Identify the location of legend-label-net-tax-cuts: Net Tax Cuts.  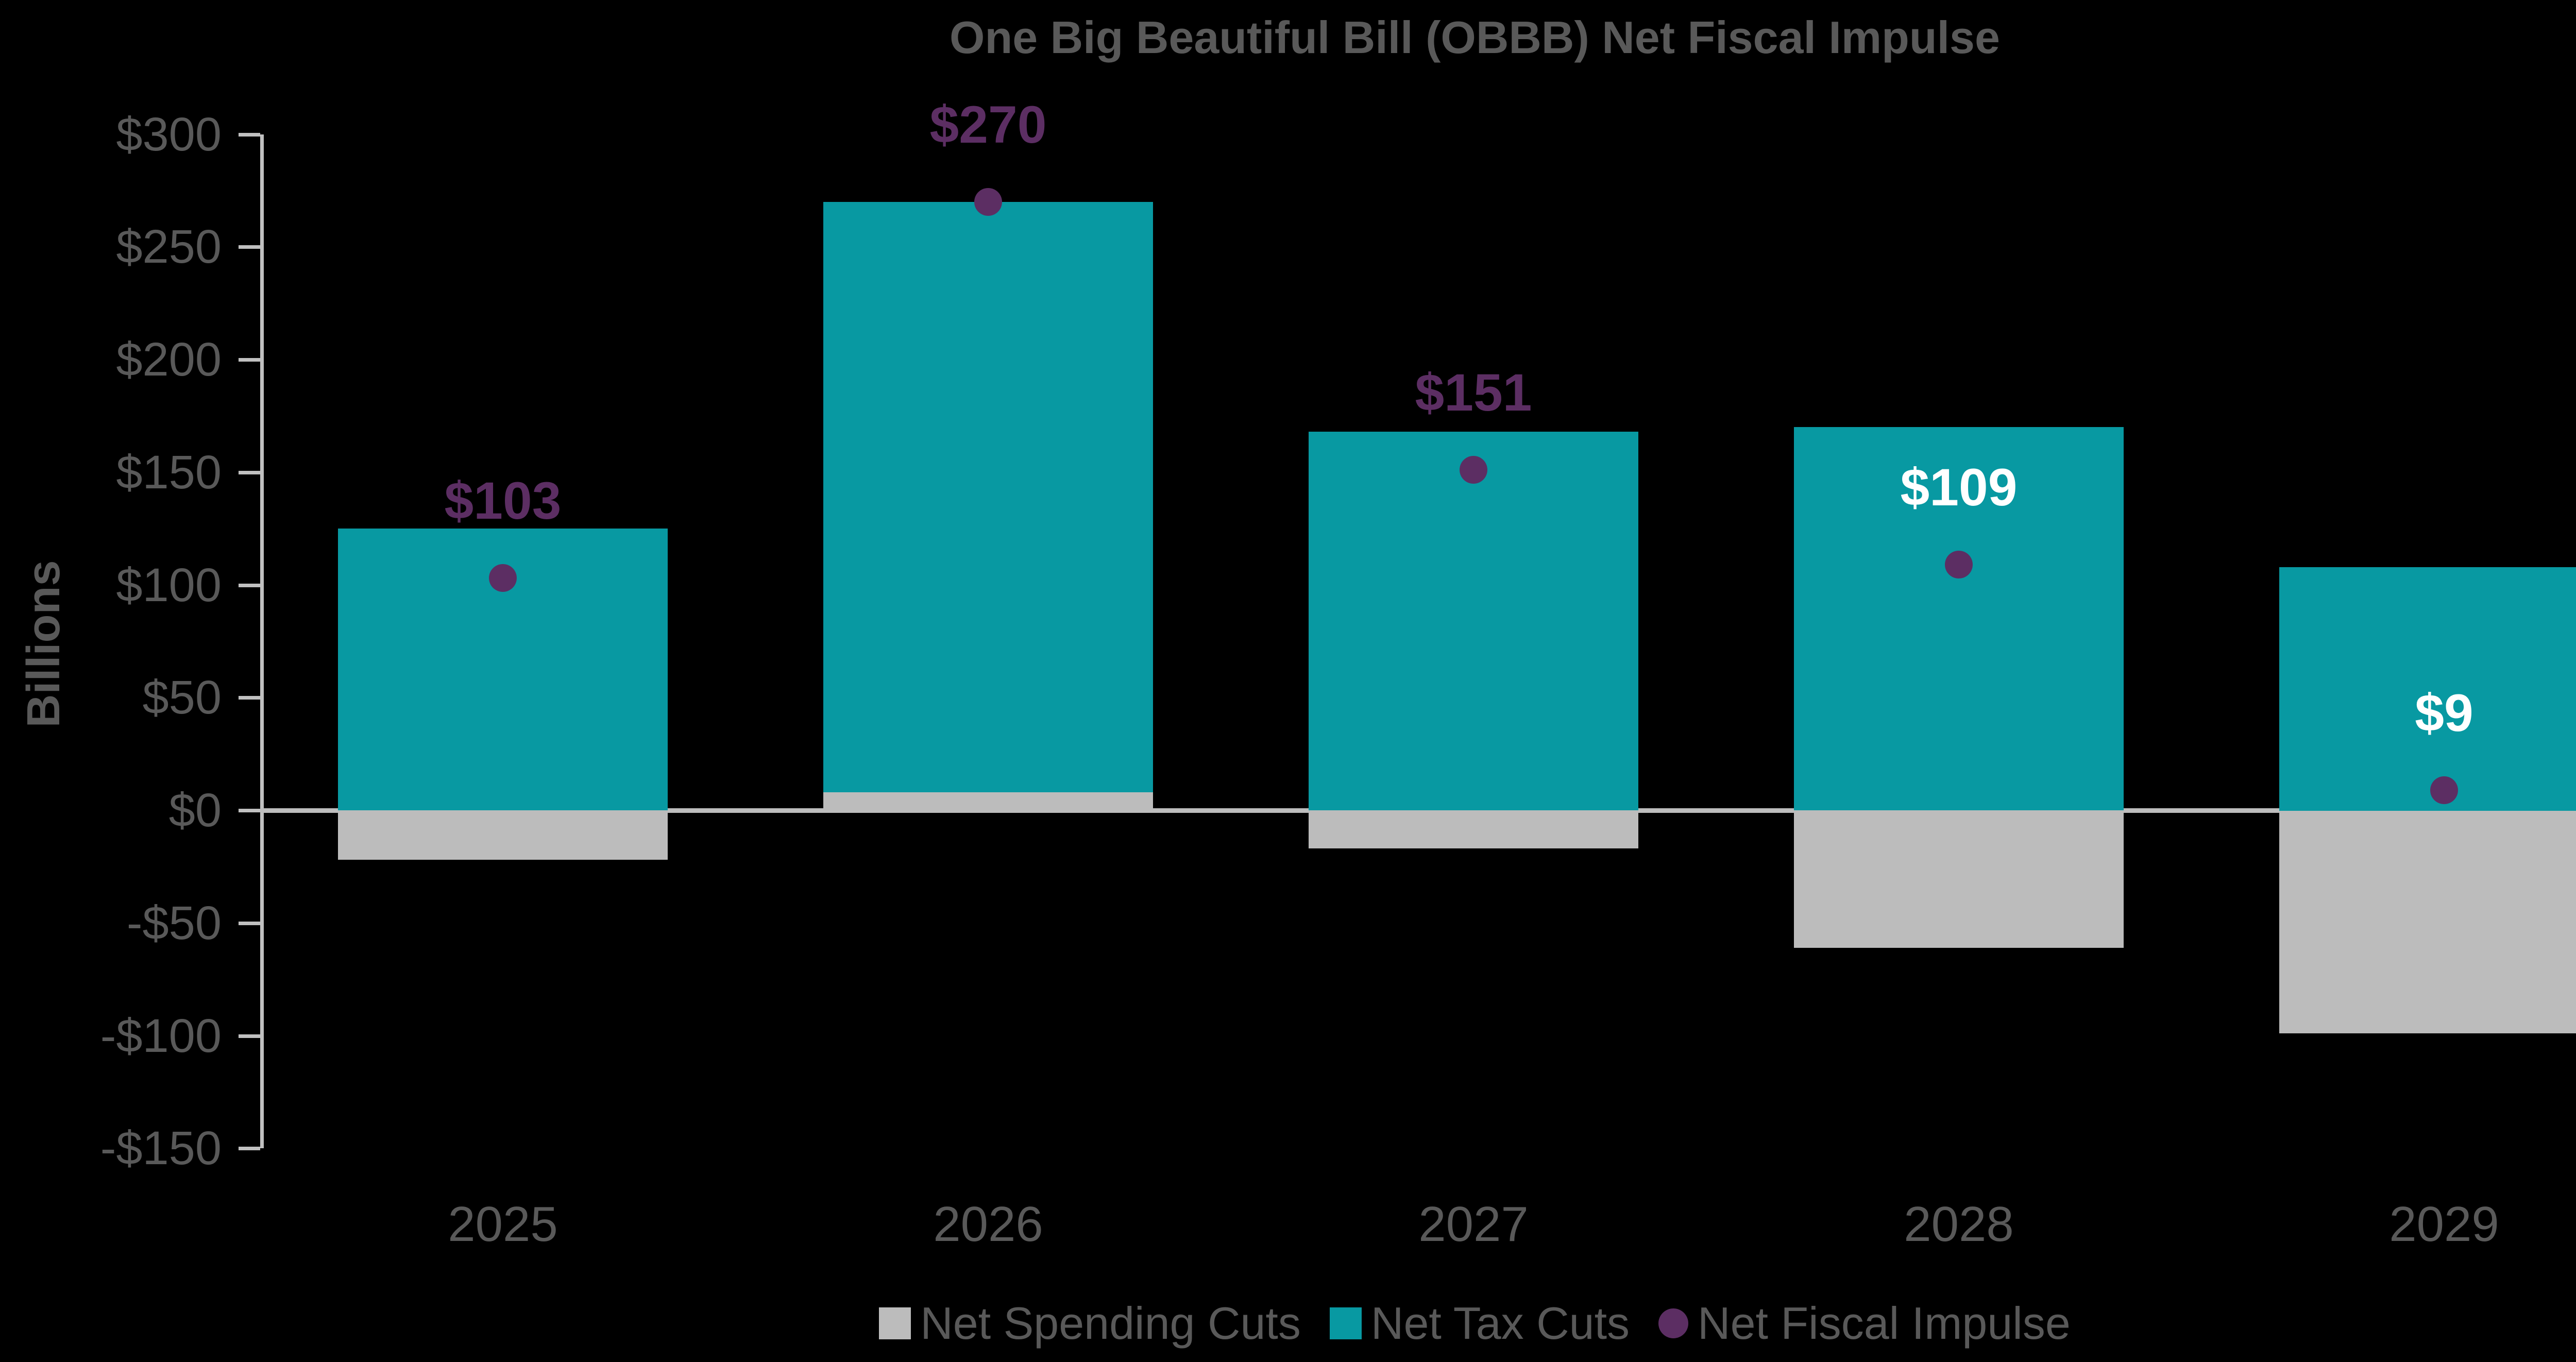
(1500, 1323).